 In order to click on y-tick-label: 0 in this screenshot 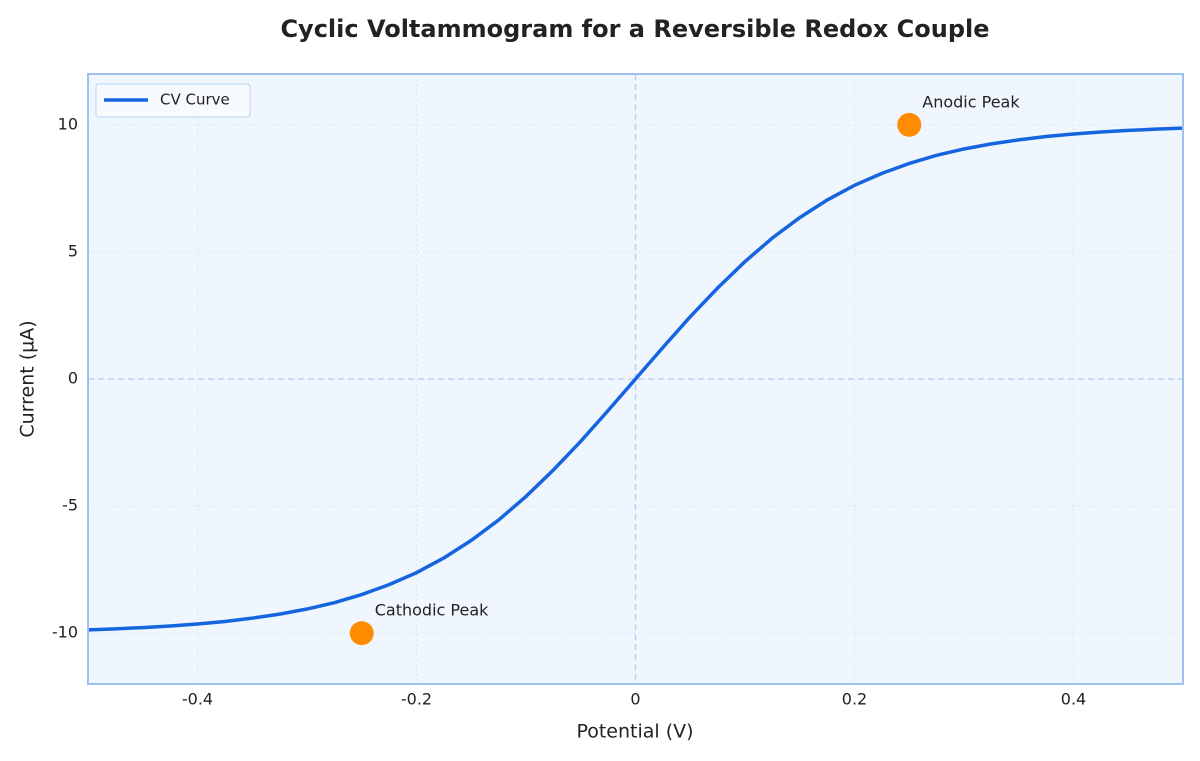, I will do `click(73, 378)`.